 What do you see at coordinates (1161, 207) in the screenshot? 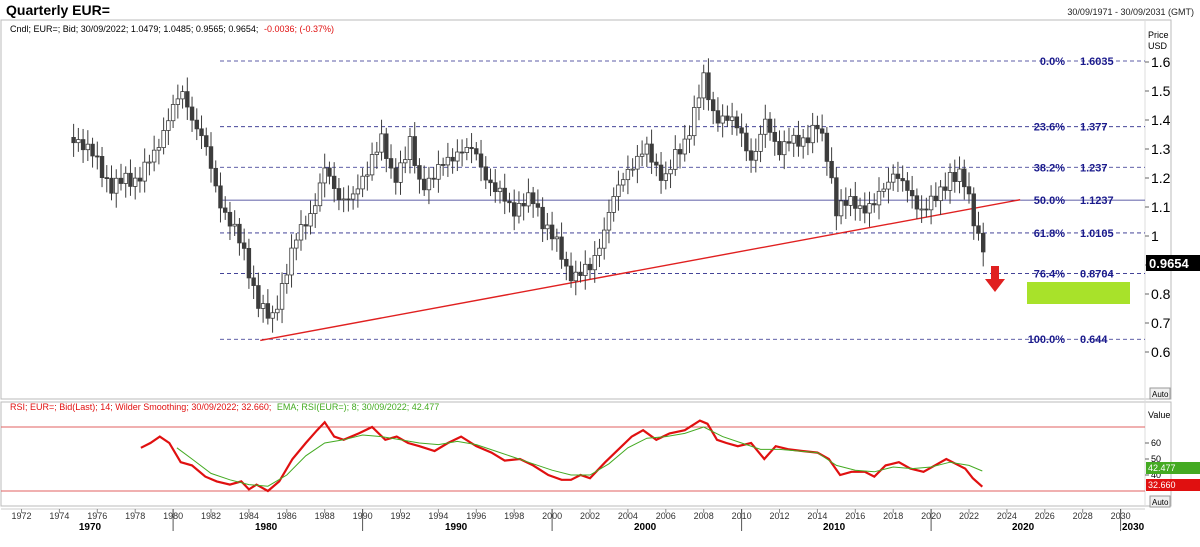
I see `price-tick-label: 1.1` at bounding box center [1161, 207].